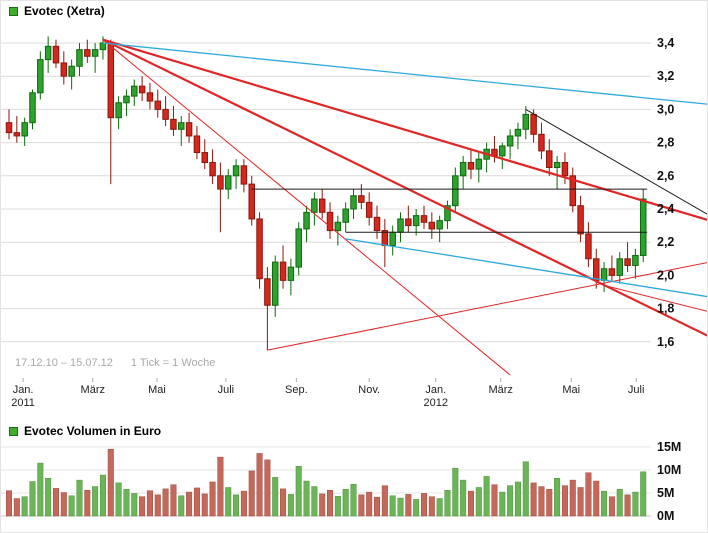  I want to click on price-tick-label: 1,6, so click(665, 342).